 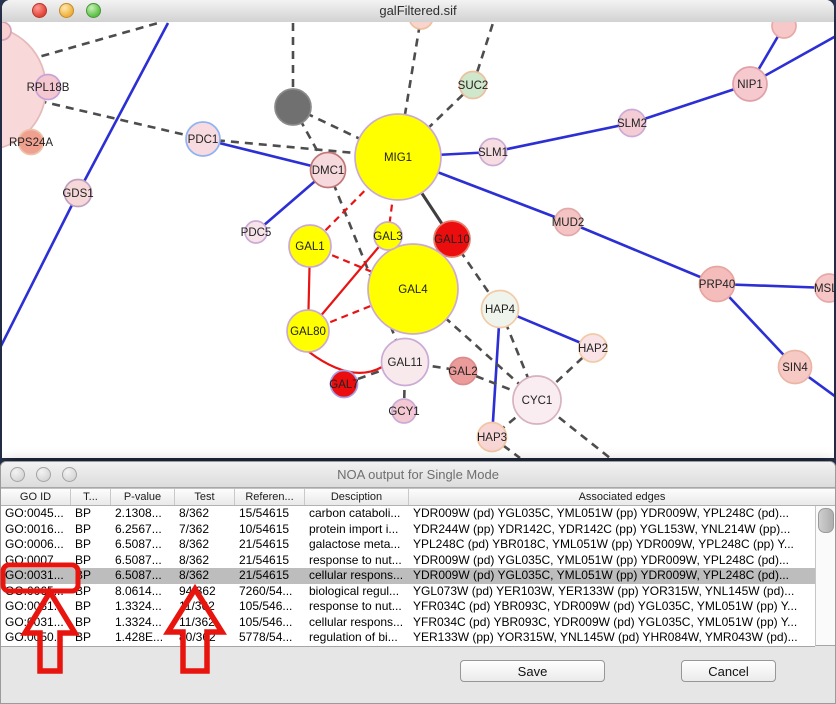 I want to click on node-HAP4: HAP4, so click(x=500, y=309).